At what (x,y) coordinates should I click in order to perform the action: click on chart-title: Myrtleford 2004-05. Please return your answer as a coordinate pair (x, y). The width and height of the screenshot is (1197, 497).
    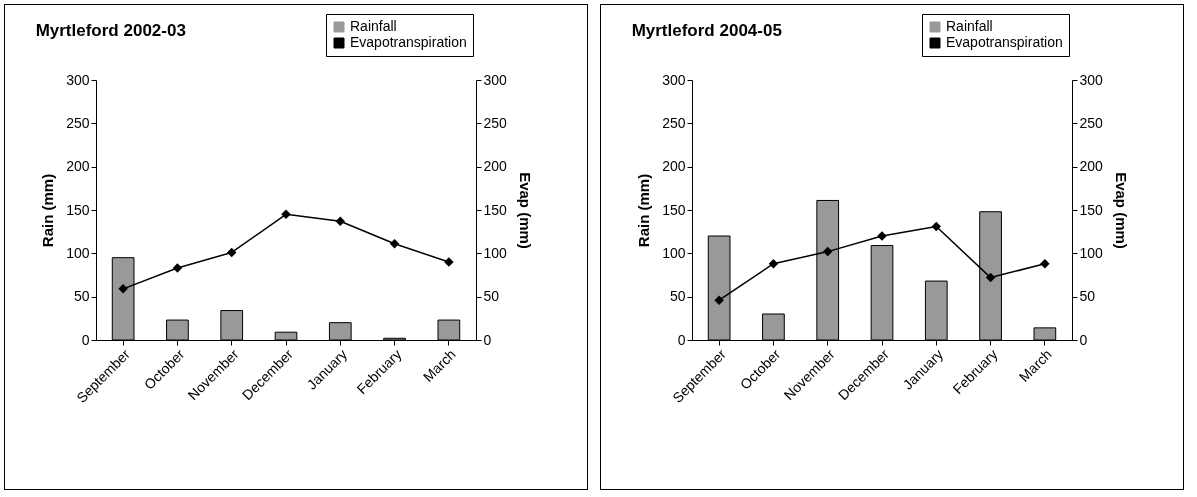
    Looking at the image, I should click on (706, 30).